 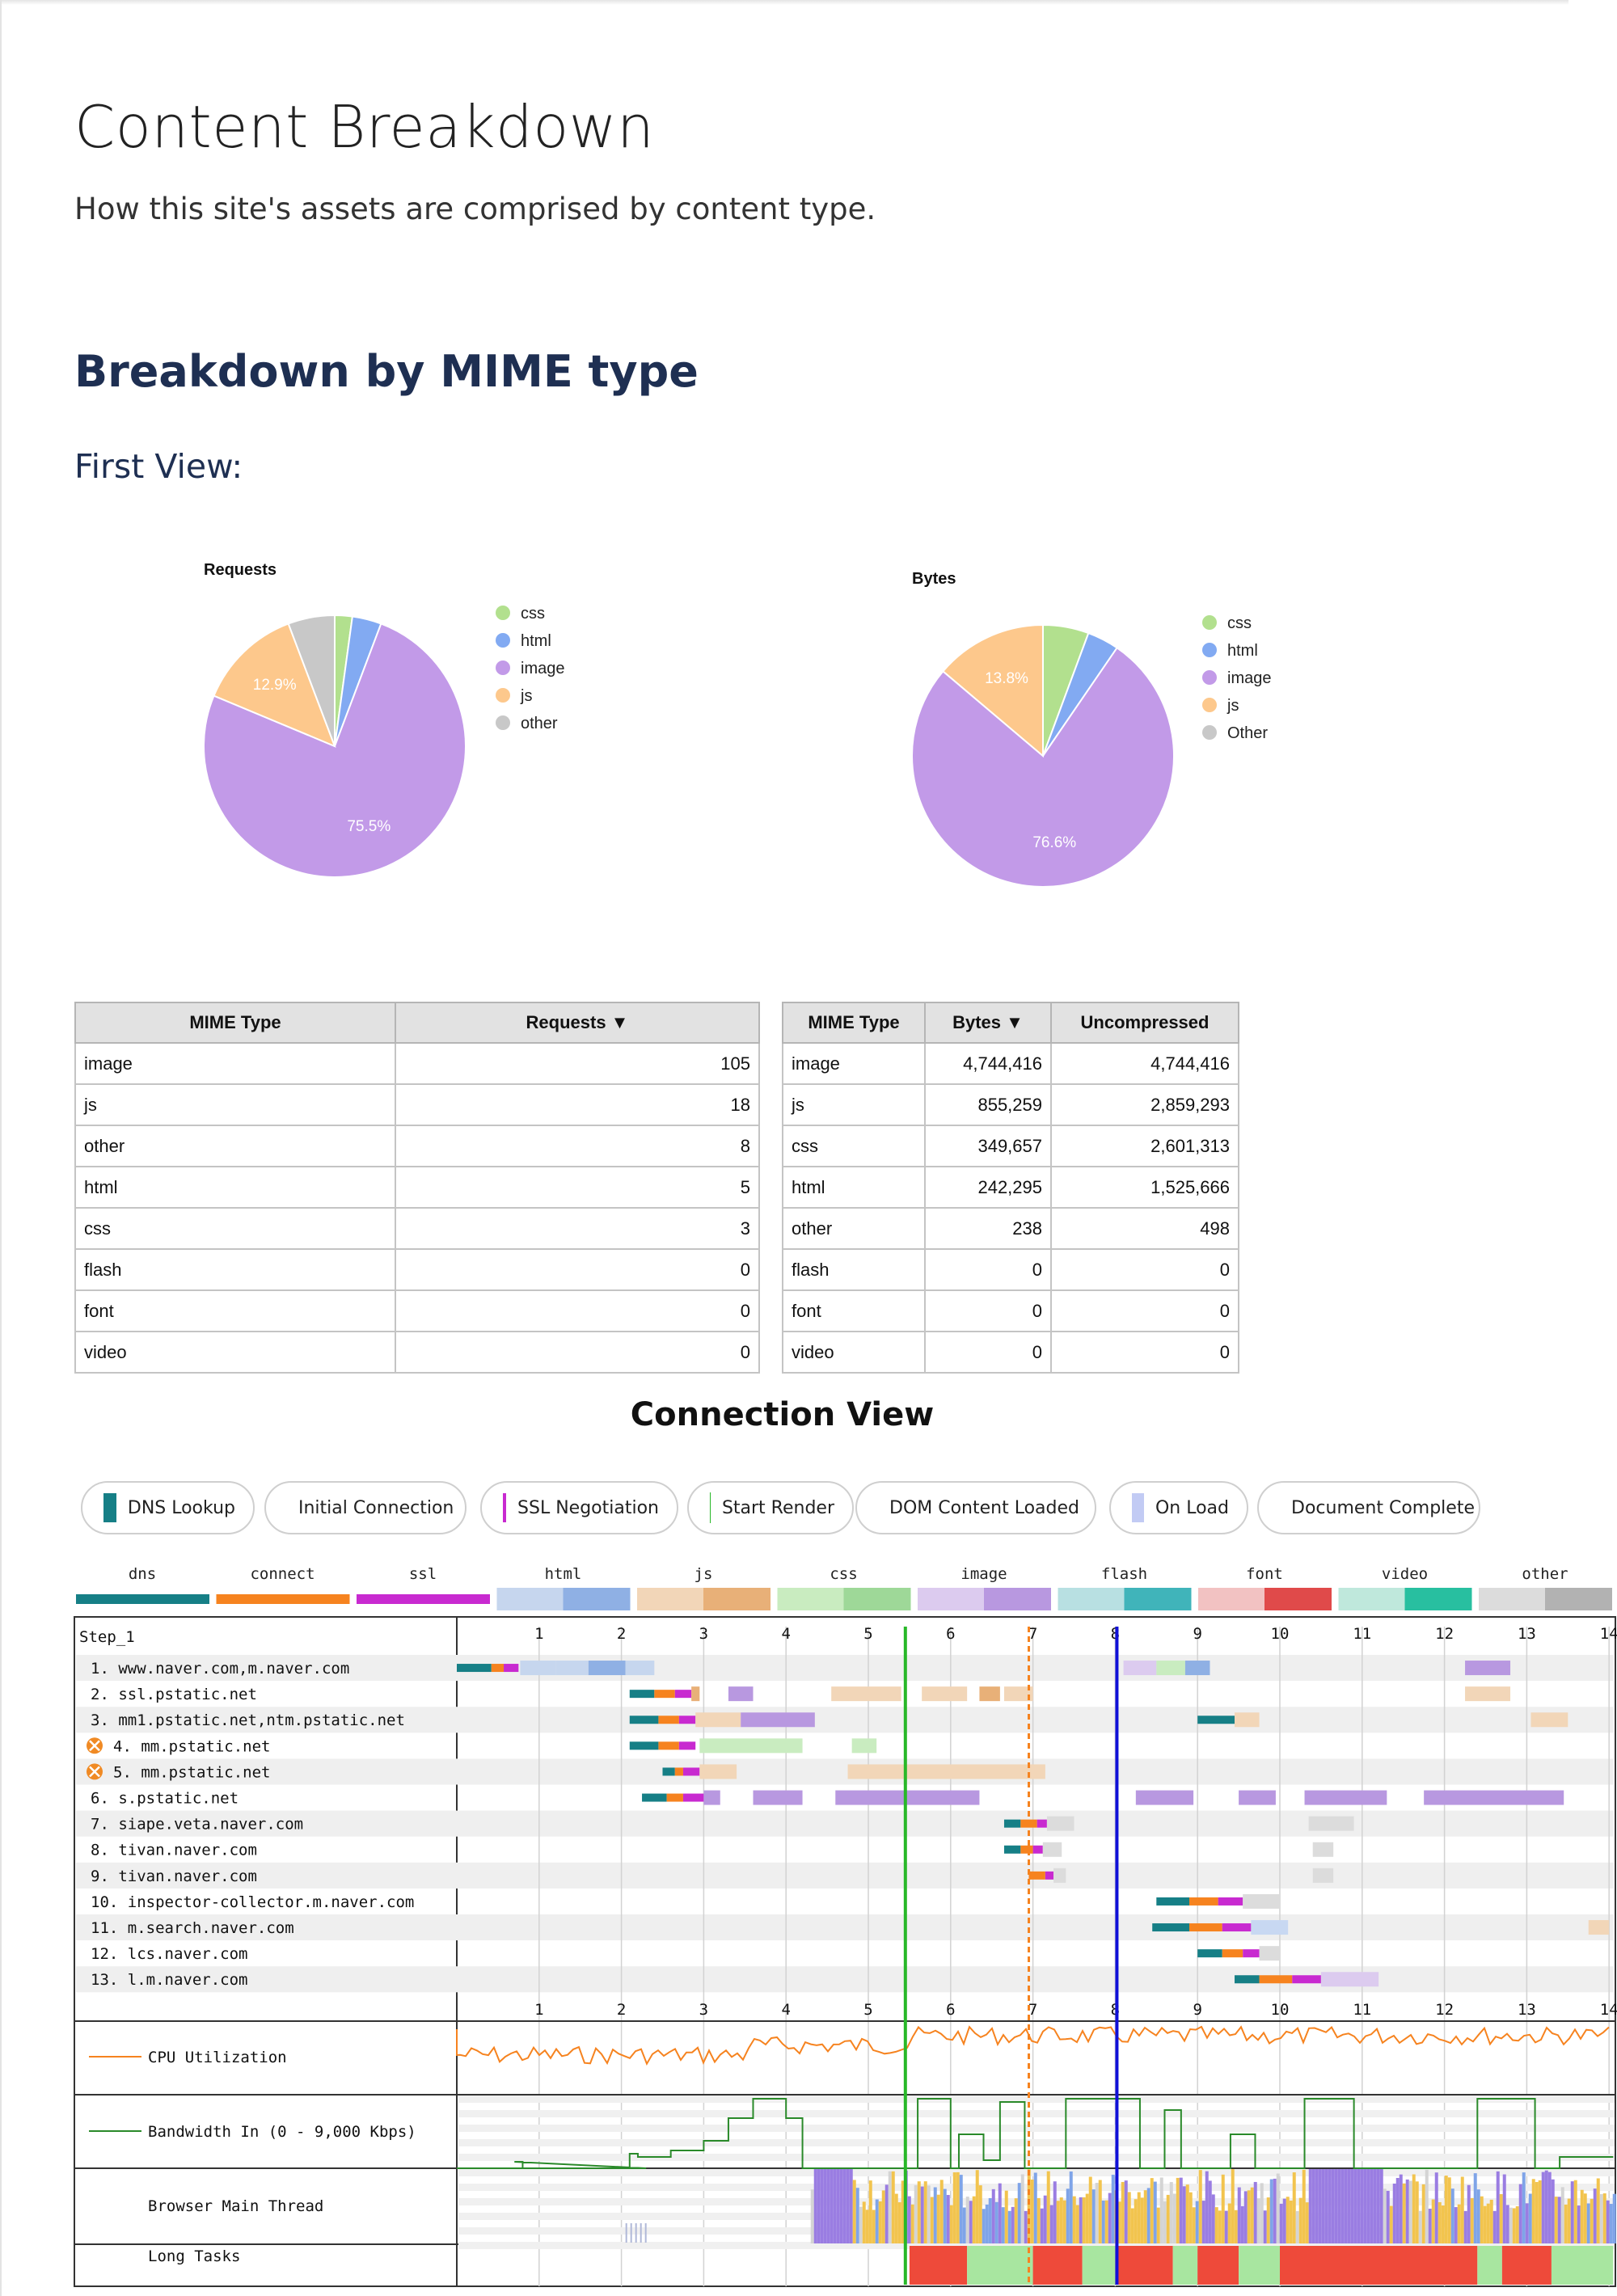 I want to click on type-legend-label-image: image, so click(x=983, y=1574).